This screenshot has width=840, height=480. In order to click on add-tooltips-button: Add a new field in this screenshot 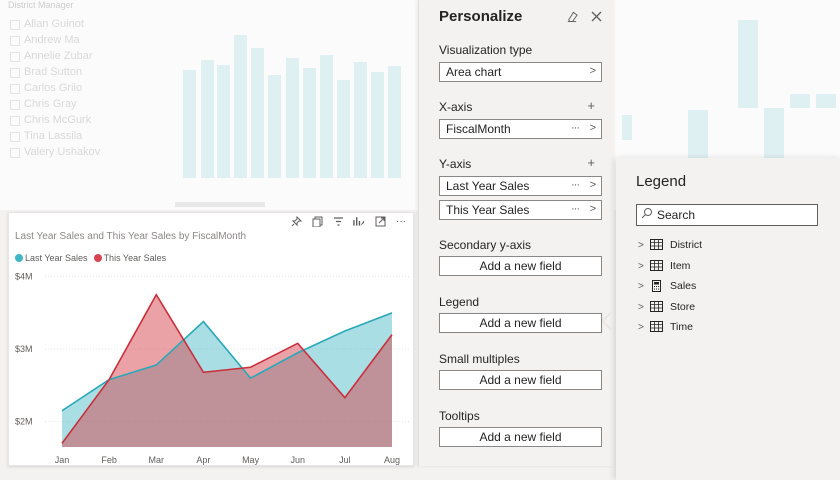, I will do `click(520, 437)`.